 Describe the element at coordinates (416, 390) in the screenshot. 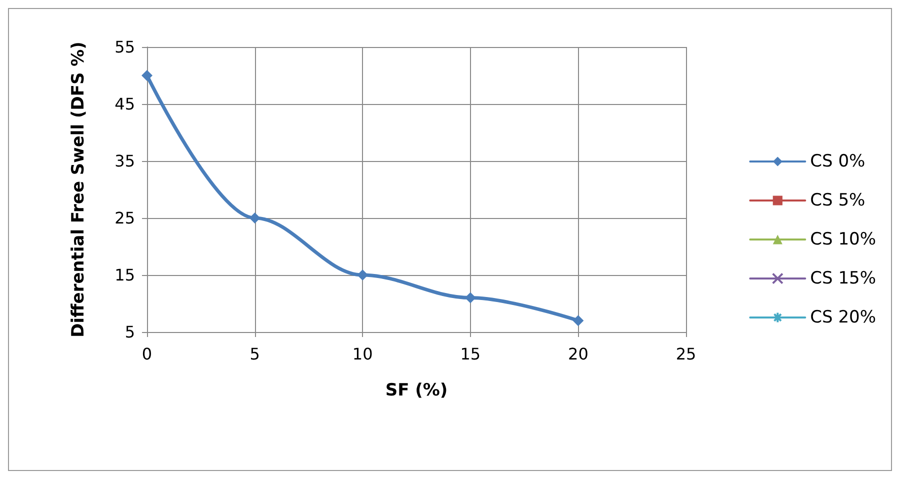

I see `x-axis-title: SF (%)` at that location.